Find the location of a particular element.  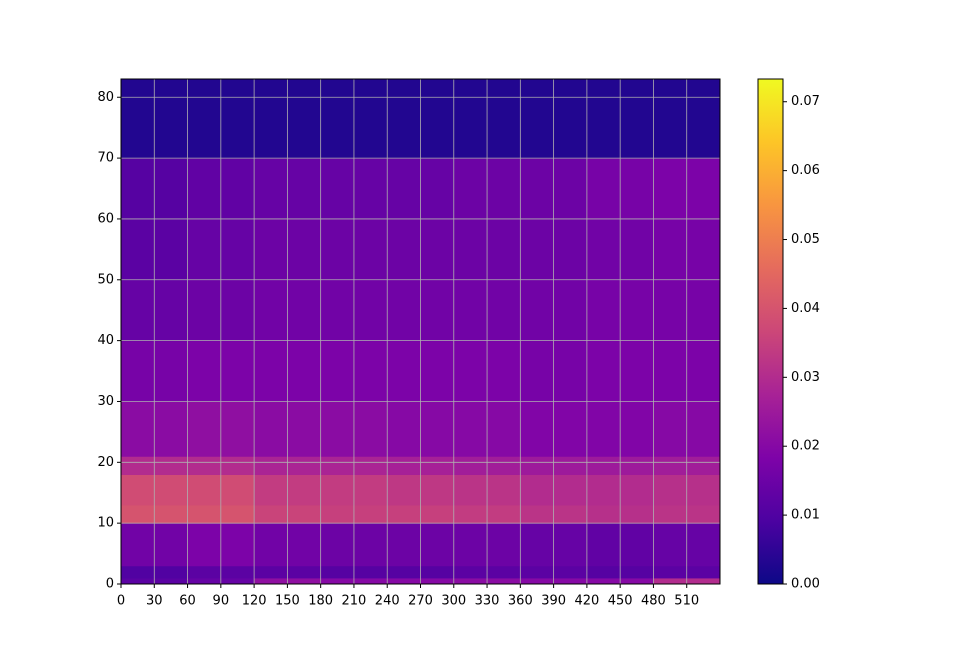

x-tick-label: 210 is located at coordinates (354, 601).